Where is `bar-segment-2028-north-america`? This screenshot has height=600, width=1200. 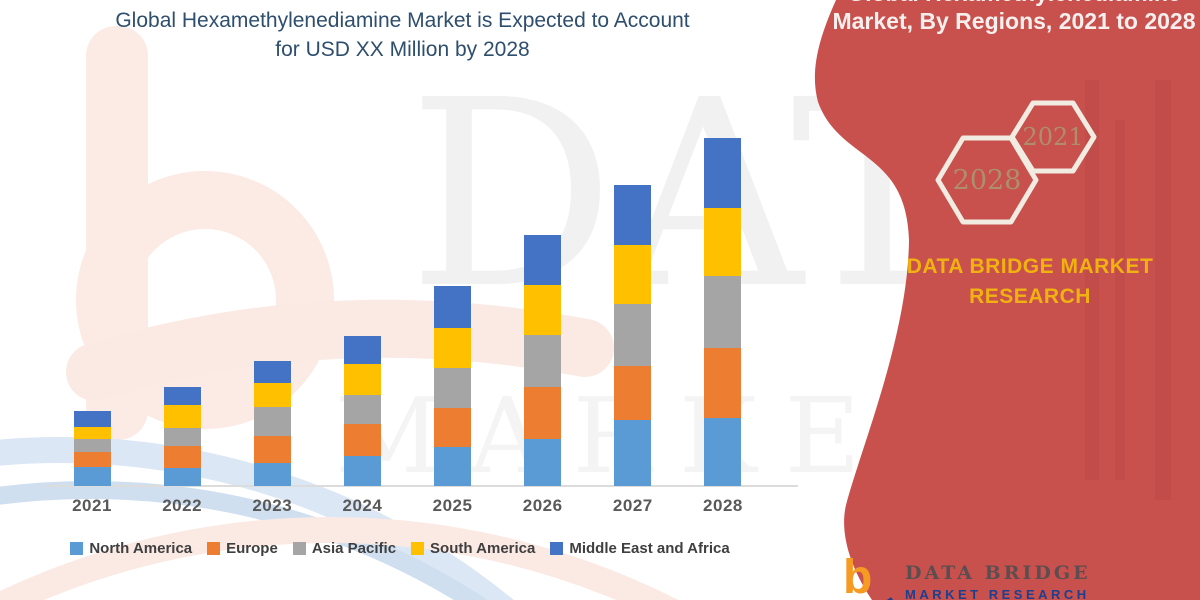
bar-segment-2028-north-america is located at coordinates (723, 452).